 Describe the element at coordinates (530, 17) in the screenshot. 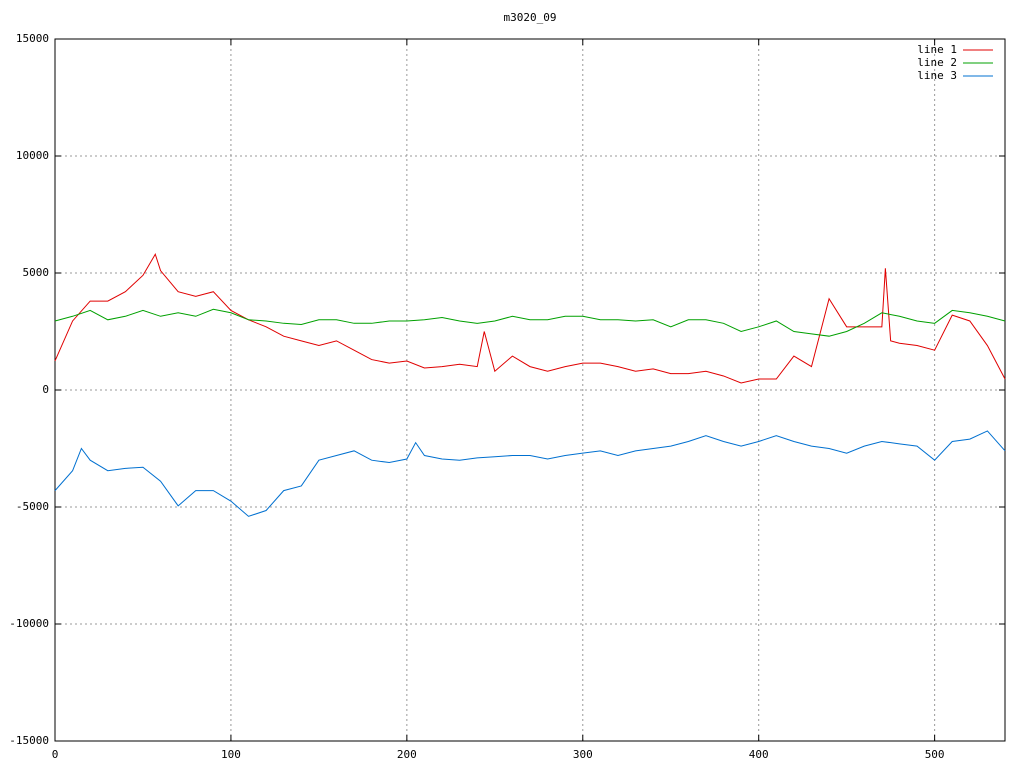

I see `chart-title: m3020_09` at that location.